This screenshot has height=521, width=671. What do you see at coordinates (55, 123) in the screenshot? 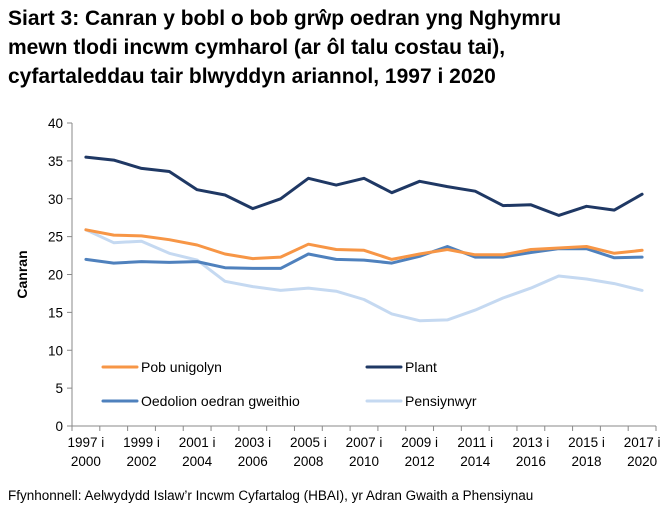
I see `y-tick-label: 40` at bounding box center [55, 123].